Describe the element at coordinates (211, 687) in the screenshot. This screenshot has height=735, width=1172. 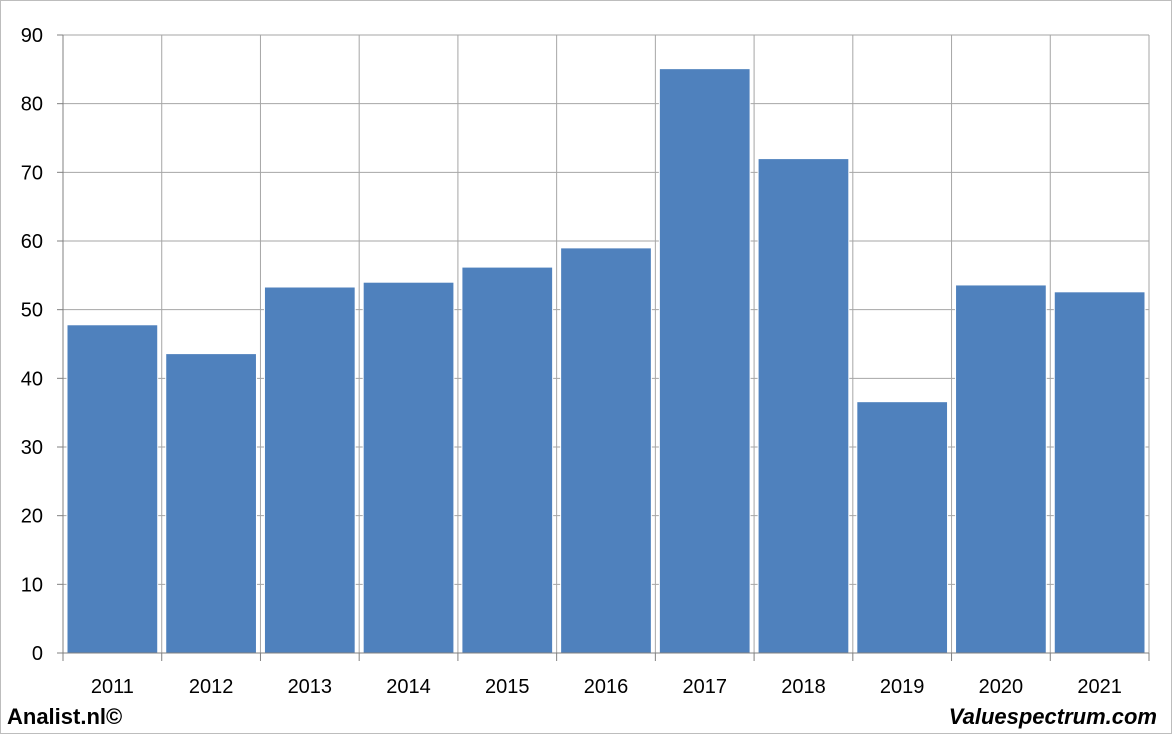
I see `x-tick-label: 2012` at that location.